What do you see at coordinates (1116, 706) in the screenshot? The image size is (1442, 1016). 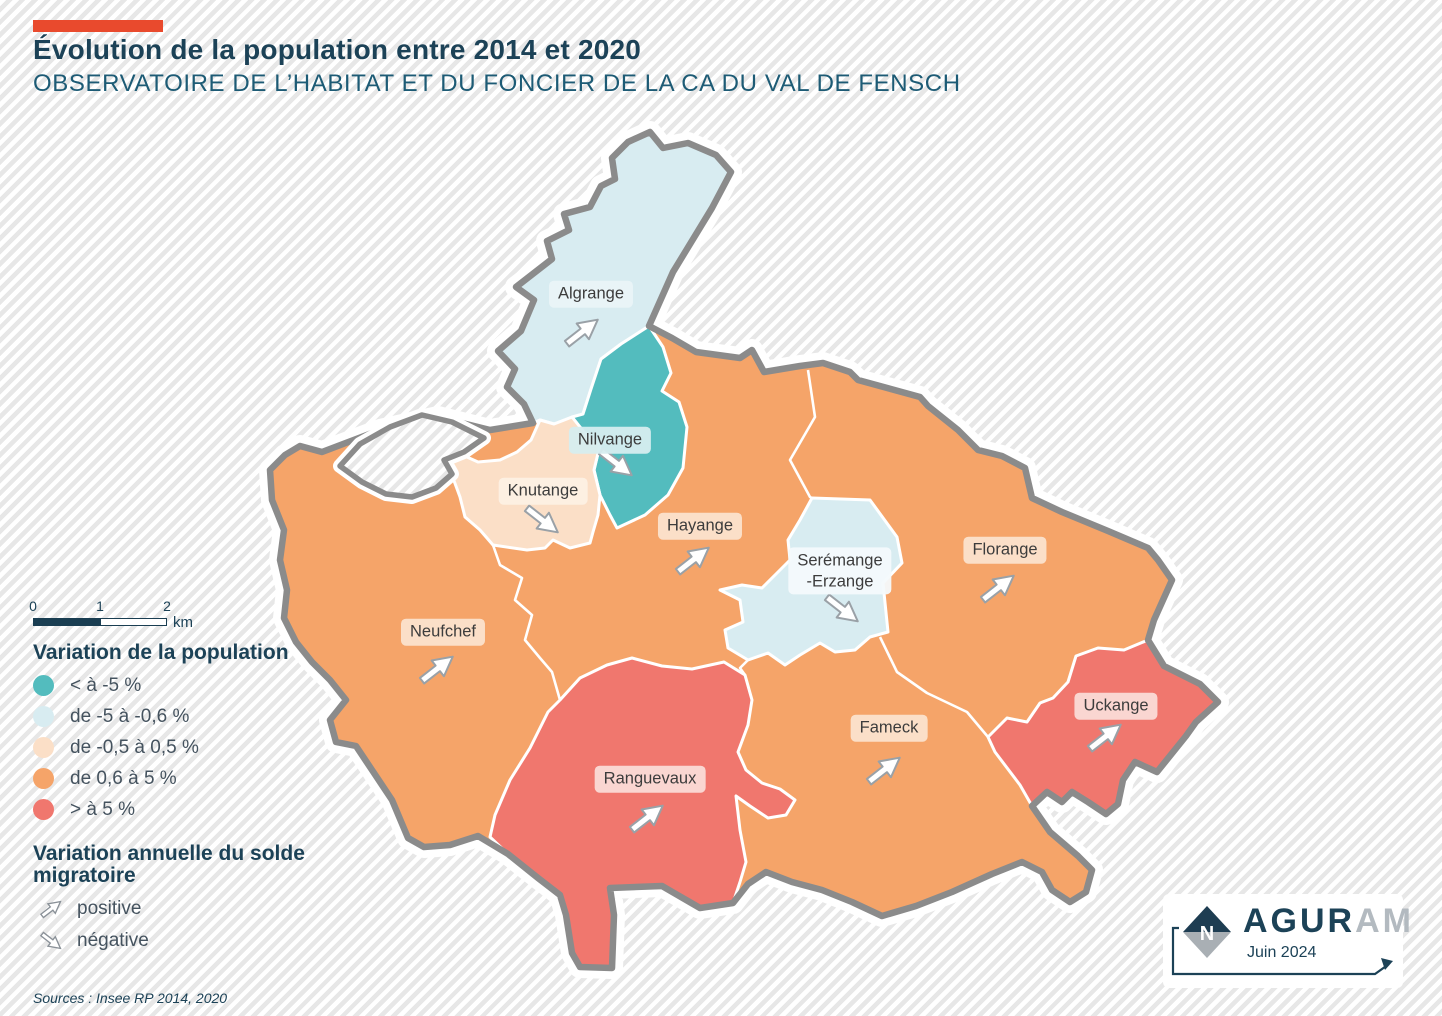 I see `label-uckange: Uckange` at bounding box center [1116, 706].